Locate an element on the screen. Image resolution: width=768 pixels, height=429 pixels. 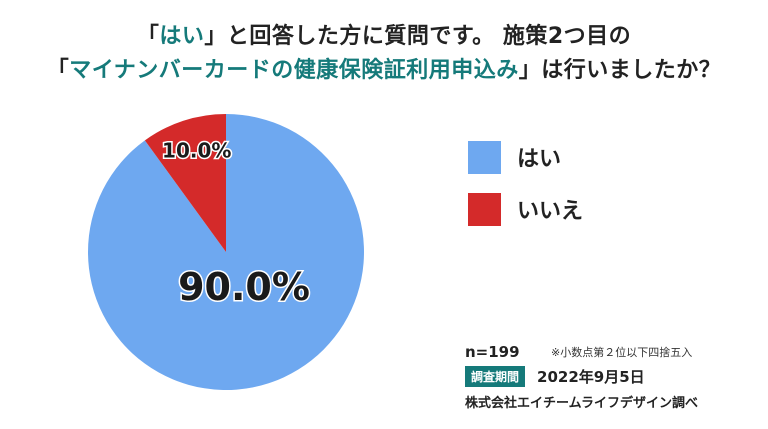
legend-label-no: いいえ is located at coordinates (550, 211).